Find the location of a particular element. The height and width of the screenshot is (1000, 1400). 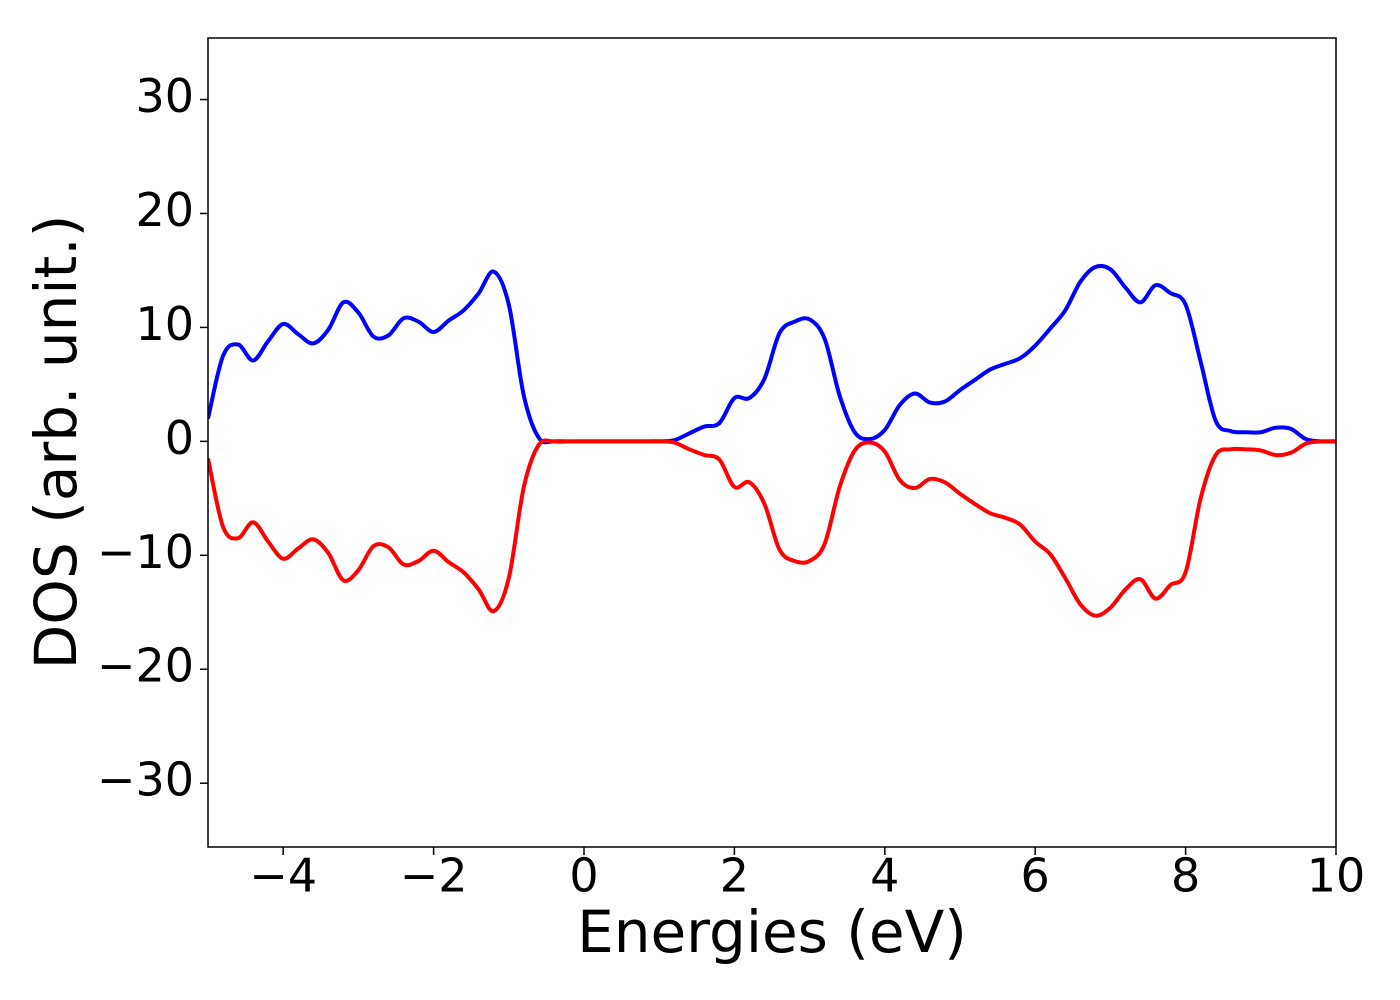

y-tick-label: 0 is located at coordinates (179, 438).